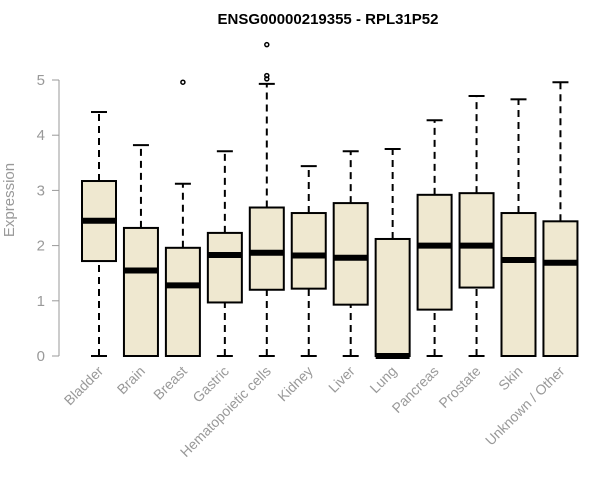  Describe the element at coordinates (328, 19) in the screenshot. I see `chart-title: ENSG00000219355 - RPL31P52` at that location.